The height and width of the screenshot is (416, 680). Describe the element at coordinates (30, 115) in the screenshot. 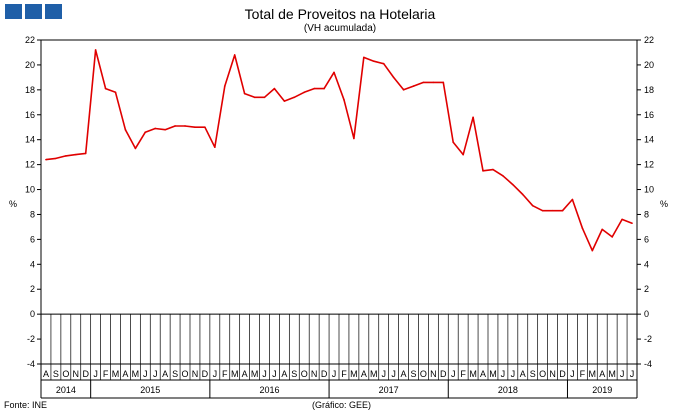

I see `y-tick-label-left: 16` at that location.